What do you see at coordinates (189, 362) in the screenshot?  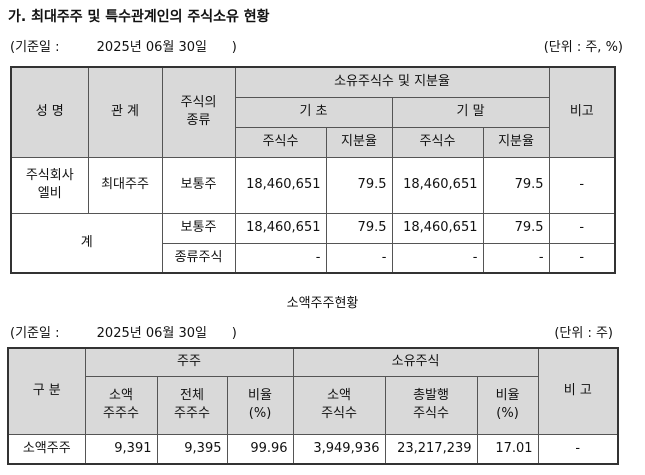 I see `header-shareholders: 주주` at bounding box center [189, 362].